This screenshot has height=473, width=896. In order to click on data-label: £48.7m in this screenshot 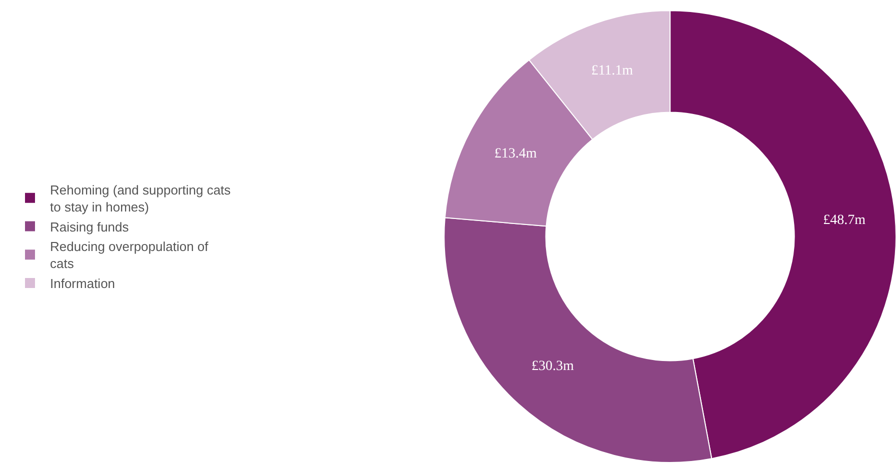, I will do `click(844, 220)`.